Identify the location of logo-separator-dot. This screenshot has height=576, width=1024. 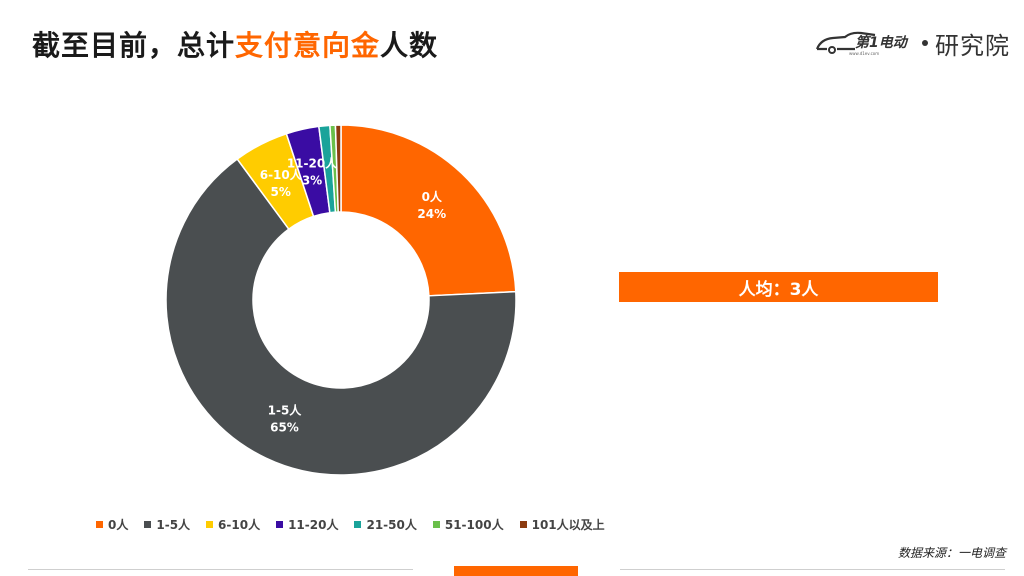
(925, 43).